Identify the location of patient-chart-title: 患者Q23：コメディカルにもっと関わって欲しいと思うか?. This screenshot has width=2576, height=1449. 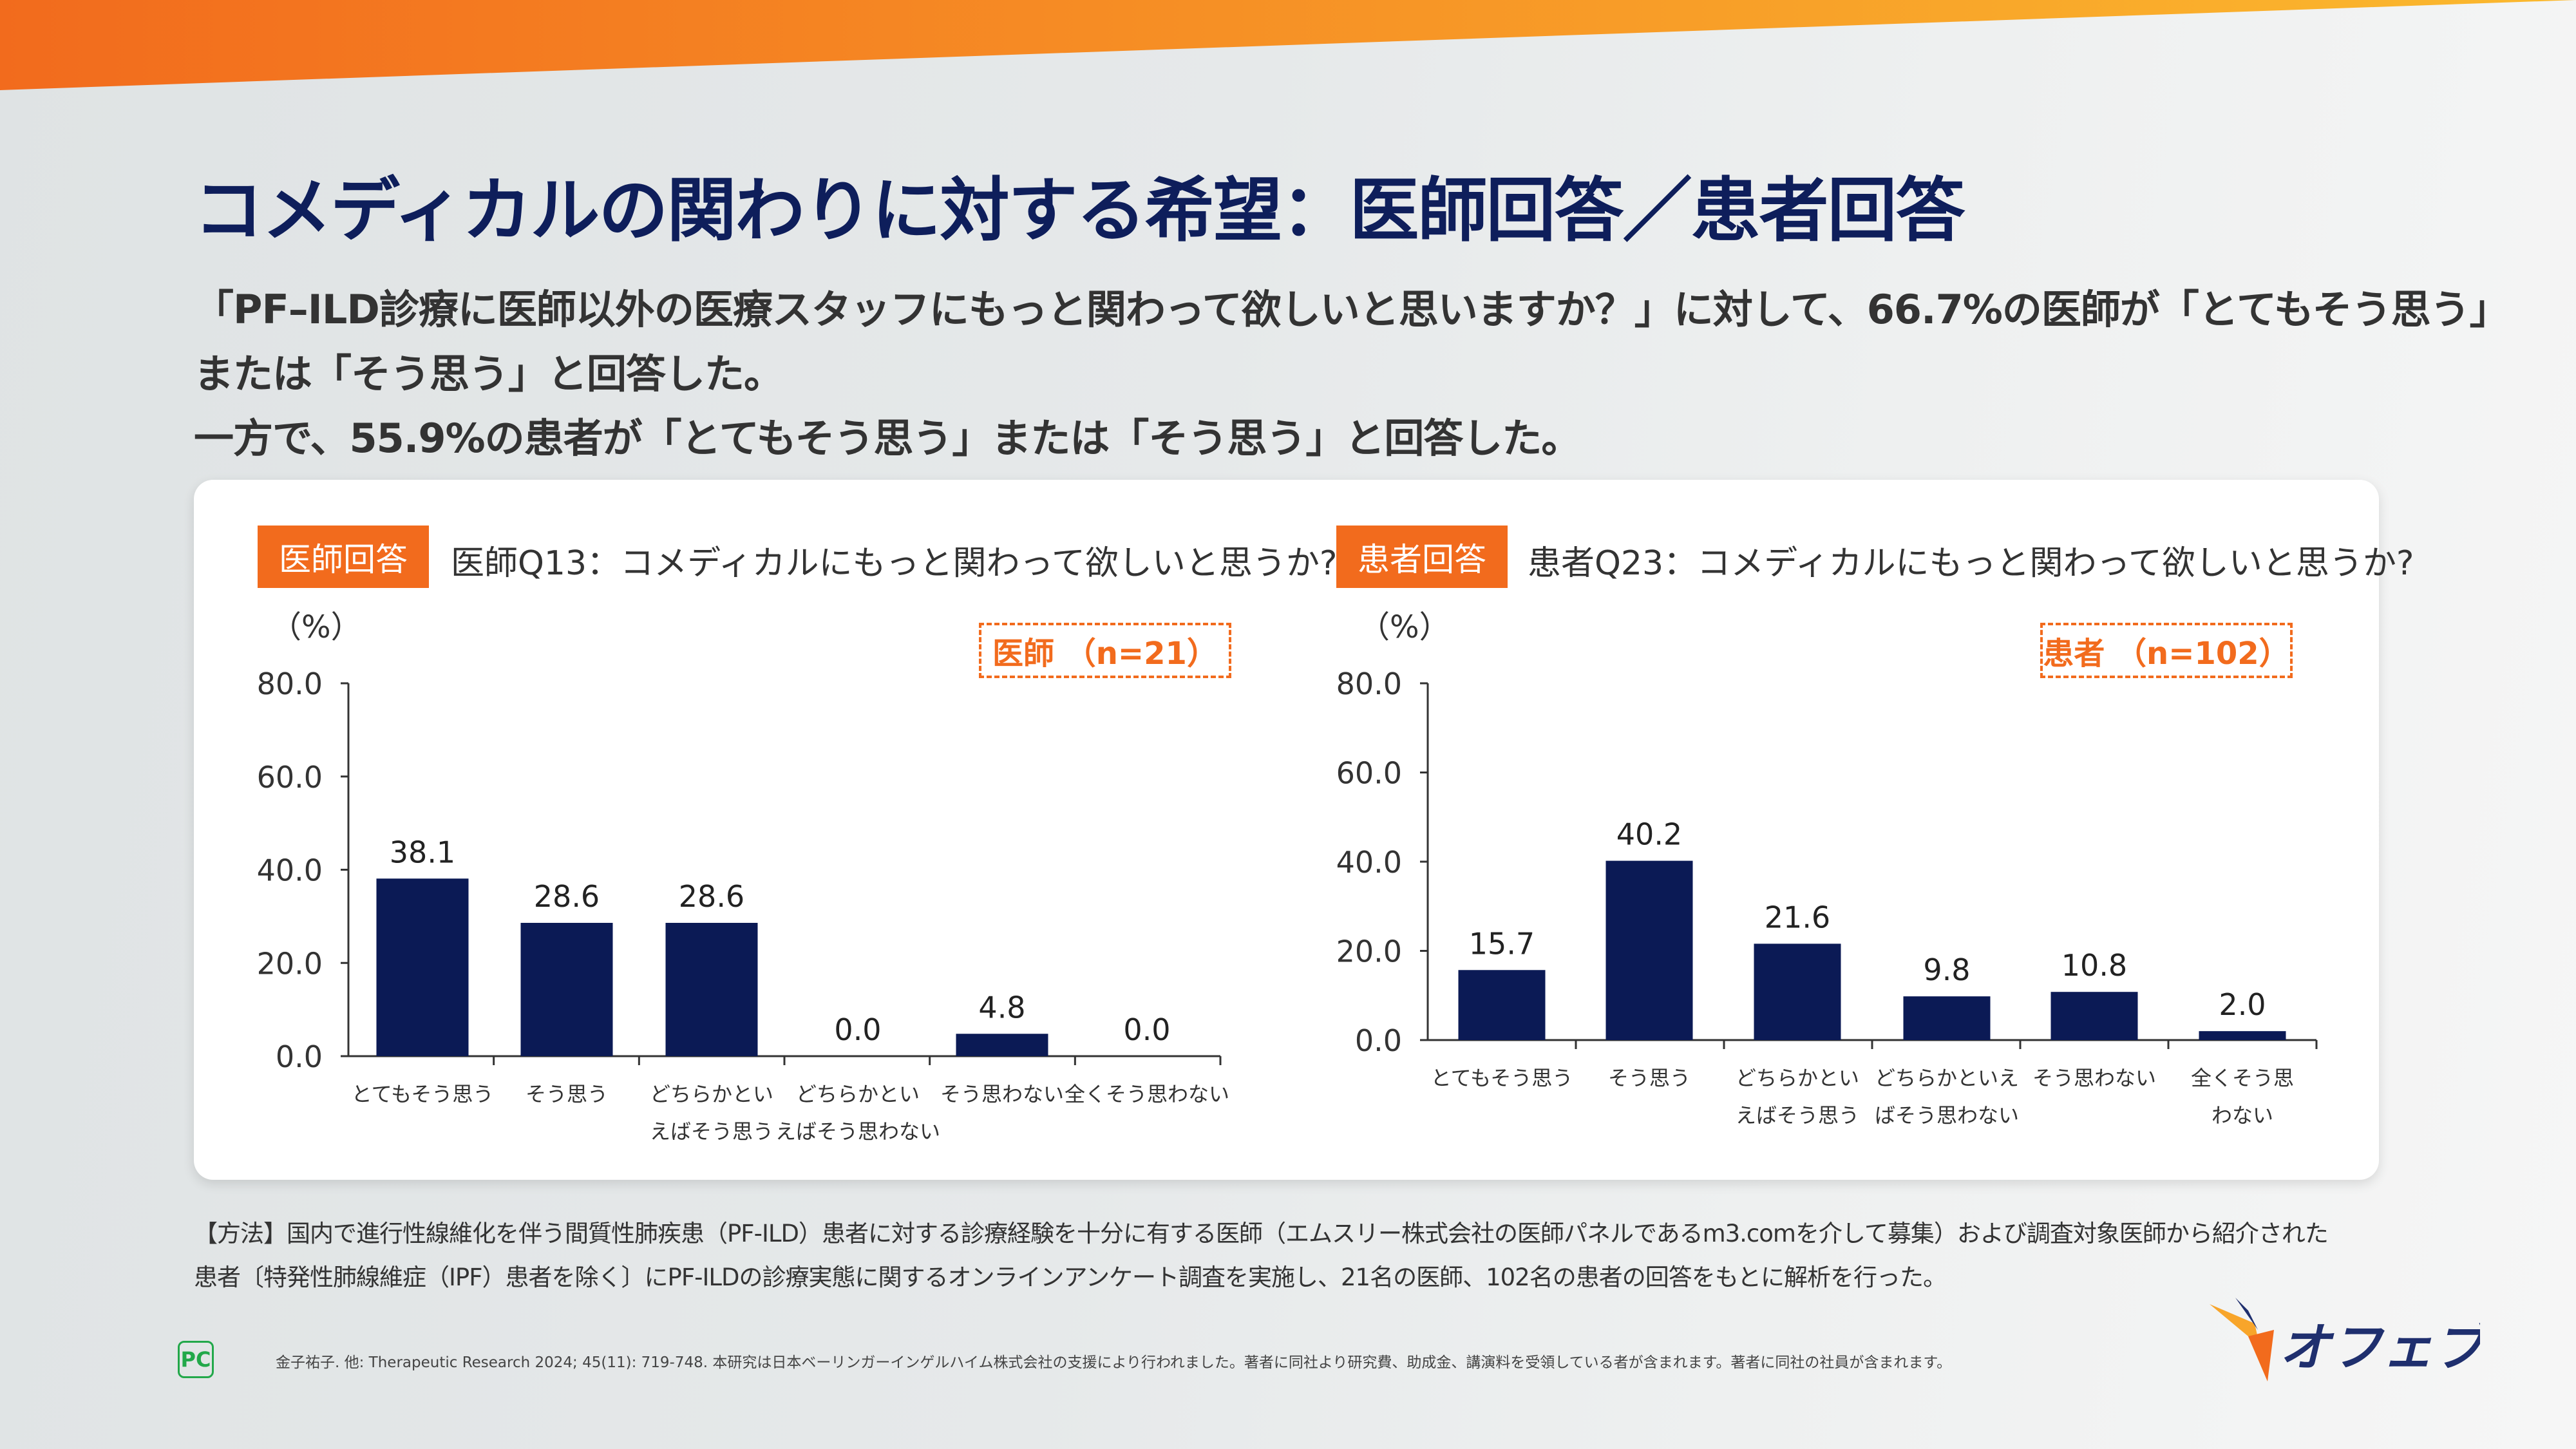
(1971, 563).